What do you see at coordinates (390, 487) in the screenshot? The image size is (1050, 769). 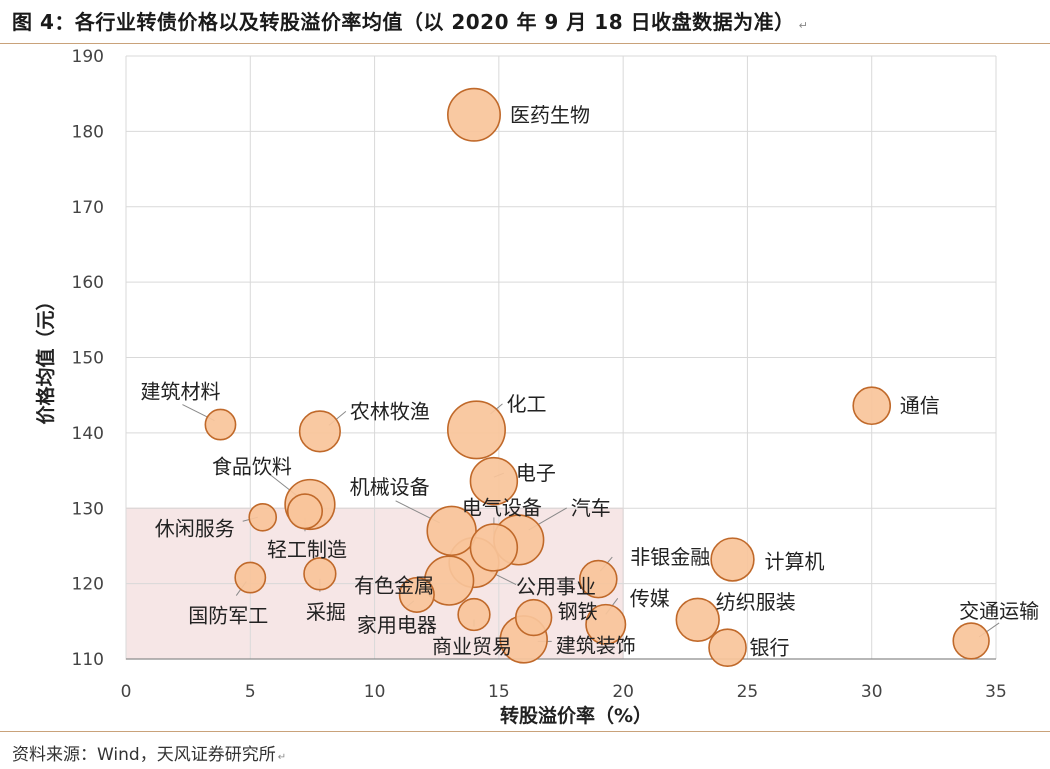 I see `bubble-label: 机械设备` at bounding box center [390, 487].